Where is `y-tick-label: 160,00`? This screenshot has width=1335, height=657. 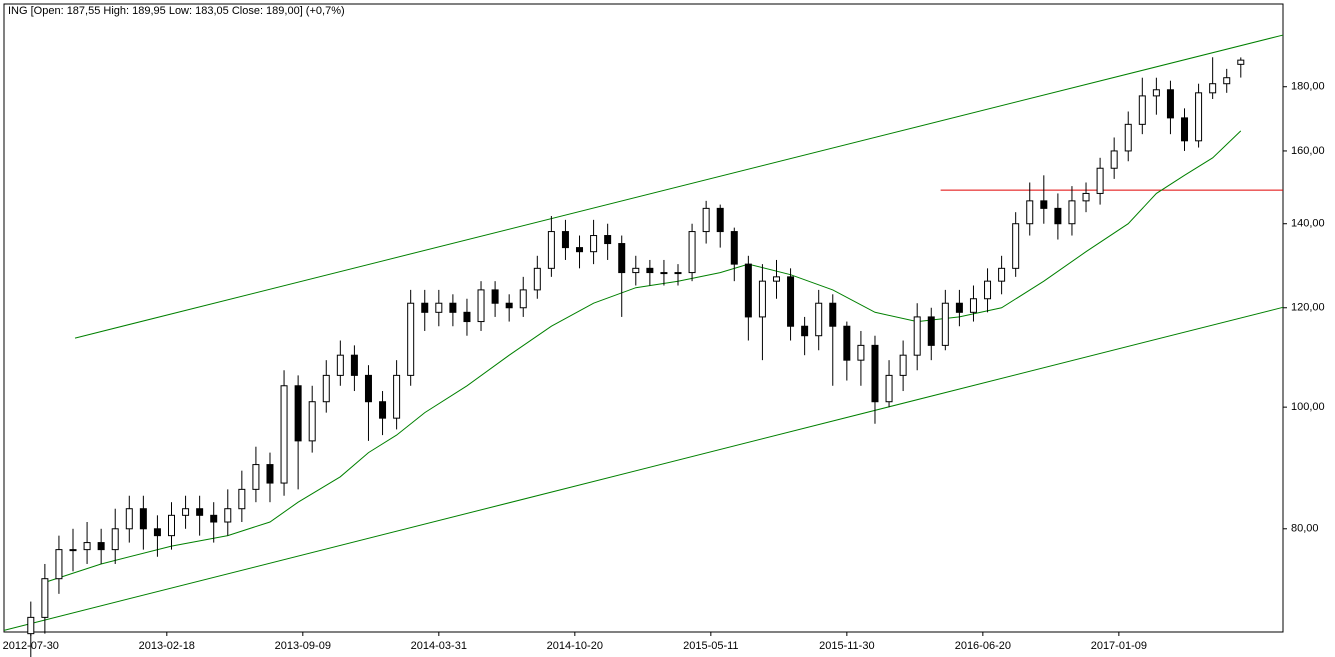
y-tick-label: 160,00 is located at coordinates (1308, 151).